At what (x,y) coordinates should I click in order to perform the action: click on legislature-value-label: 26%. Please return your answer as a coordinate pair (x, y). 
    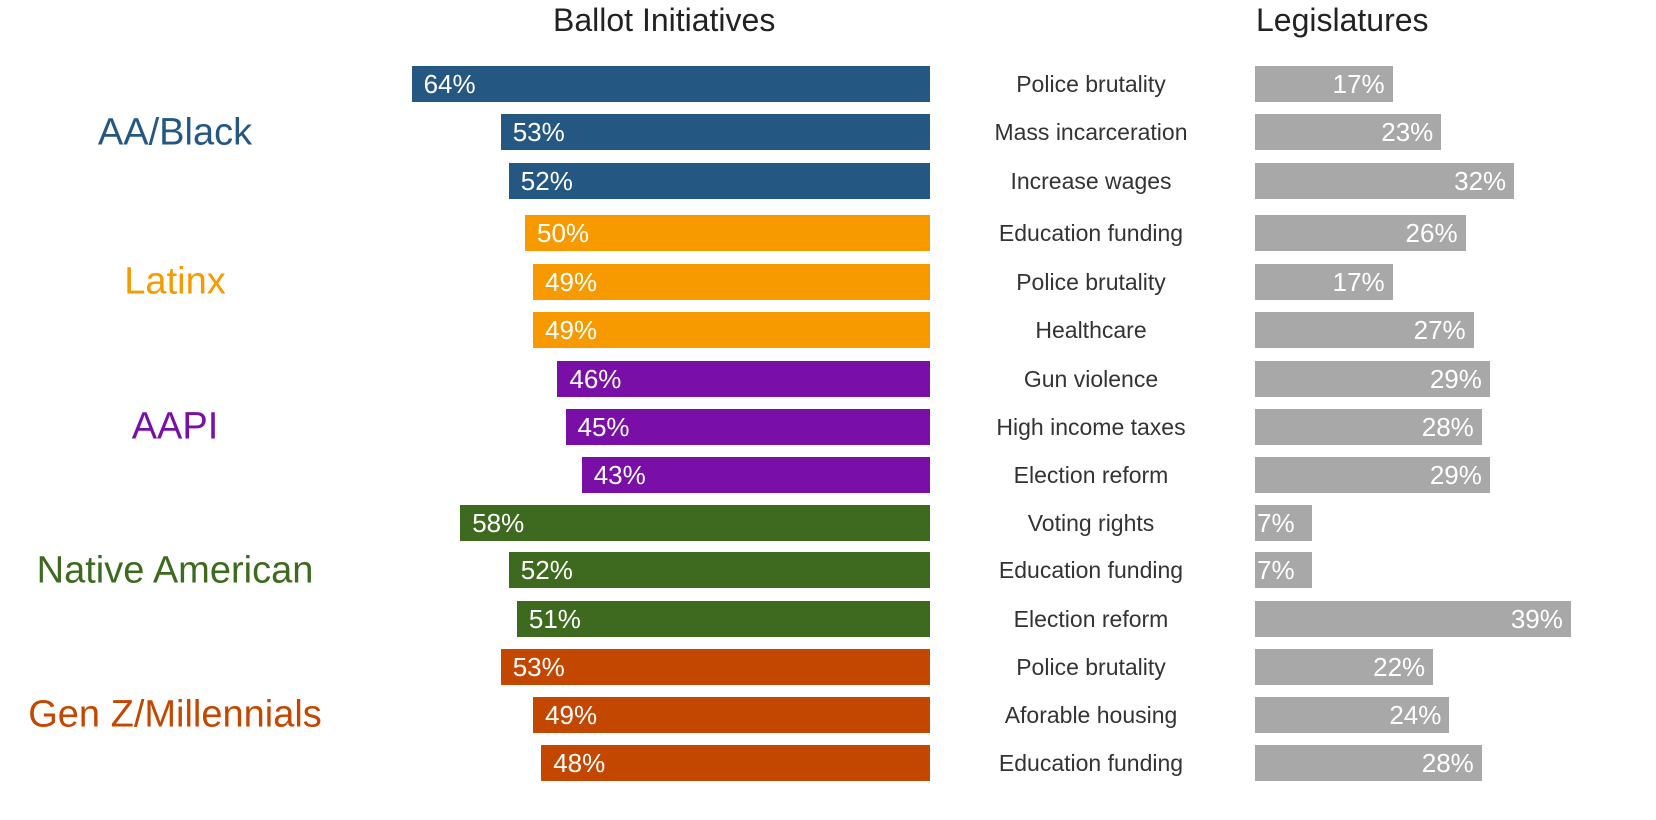
    Looking at the image, I should click on (1431, 233).